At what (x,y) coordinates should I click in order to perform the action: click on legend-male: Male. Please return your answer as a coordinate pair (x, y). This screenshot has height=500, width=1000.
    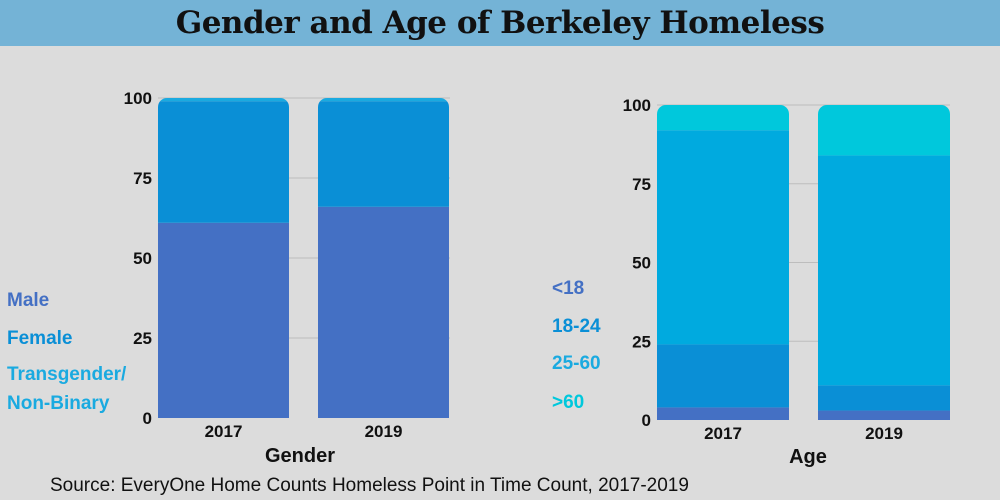
    Looking at the image, I should click on (28, 300).